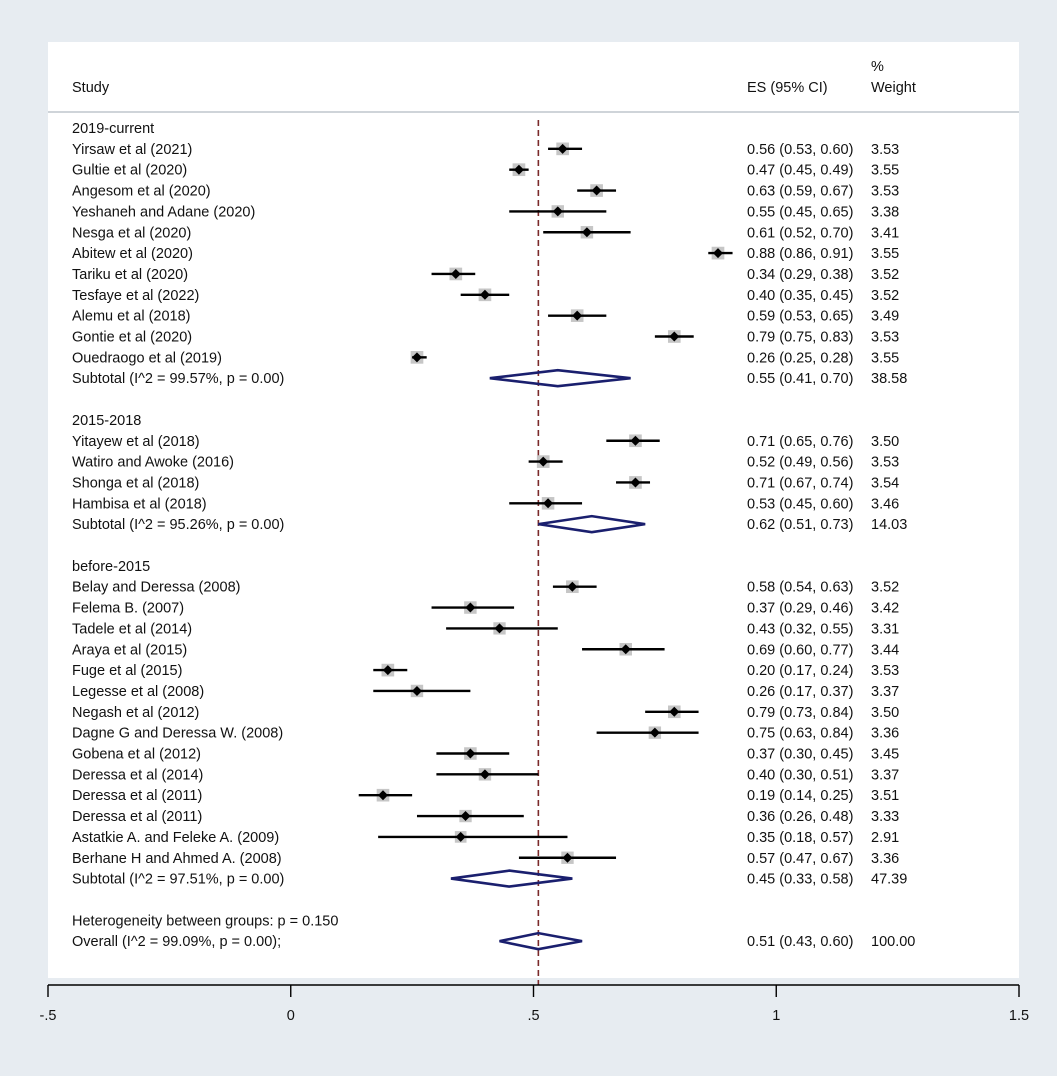 This screenshot has width=1057, height=1076. Describe the element at coordinates (800, 338) in the screenshot. I see `study-es-text: 0.79 (0.75, 0.83)` at that location.